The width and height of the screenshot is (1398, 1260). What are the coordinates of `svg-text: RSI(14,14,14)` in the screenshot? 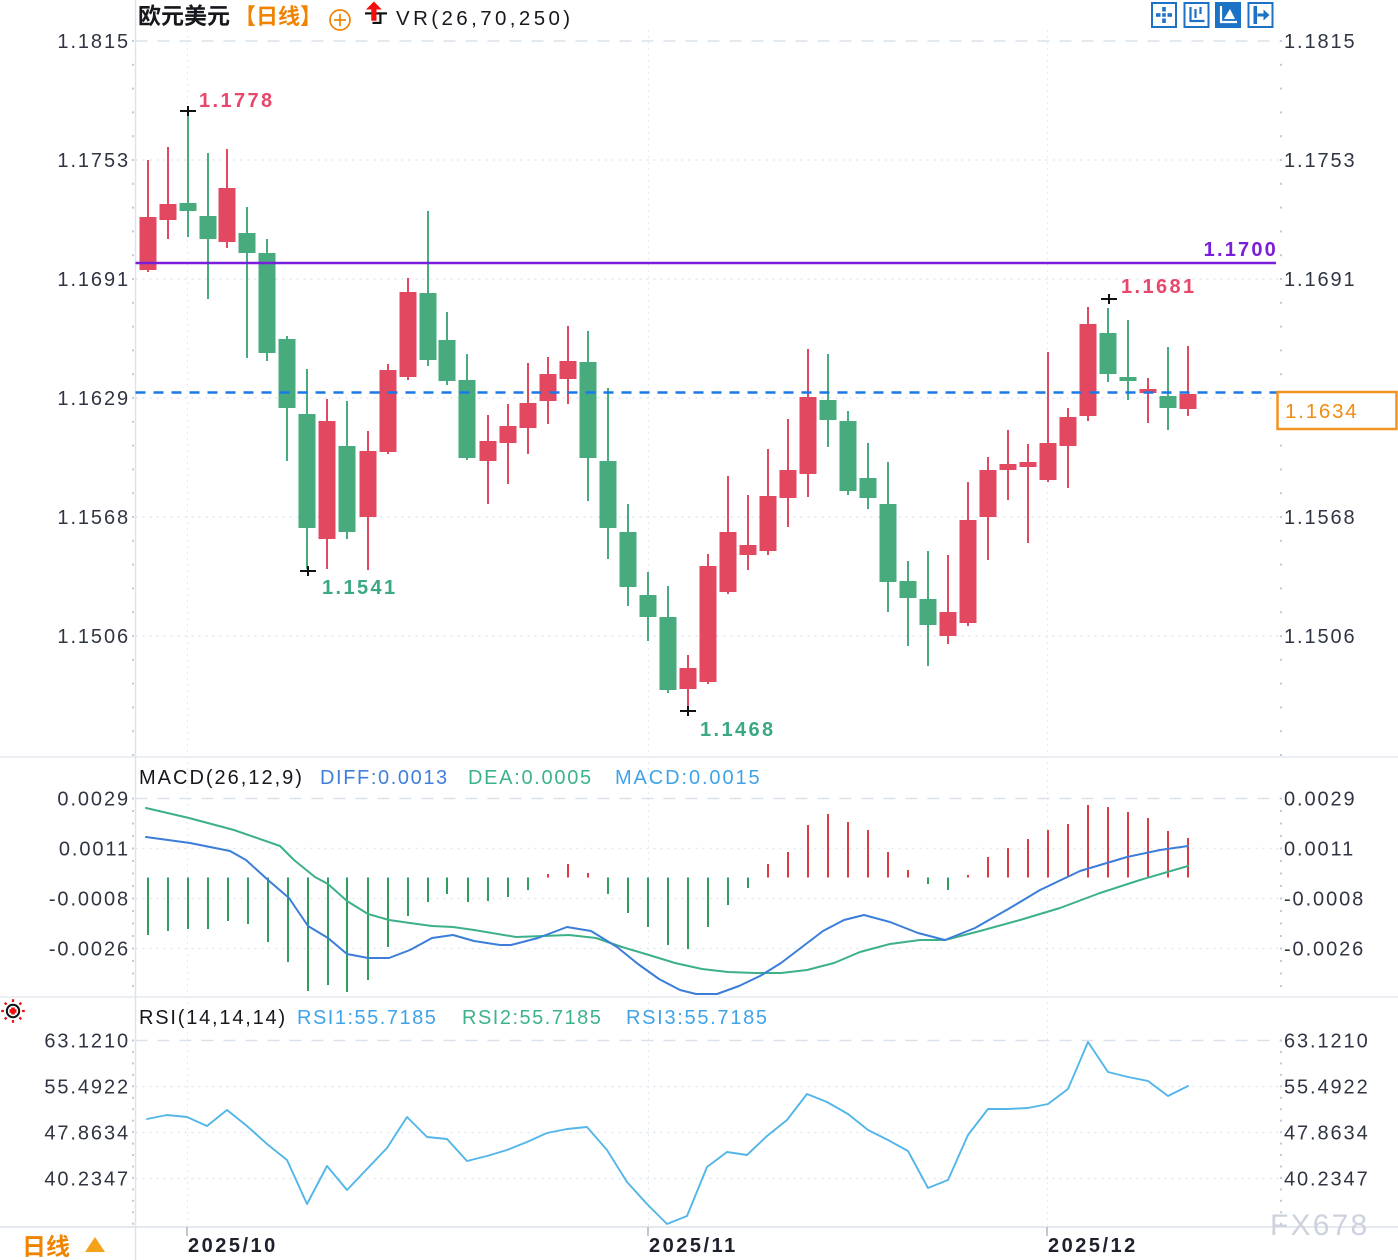 It's located at (213, 1018).